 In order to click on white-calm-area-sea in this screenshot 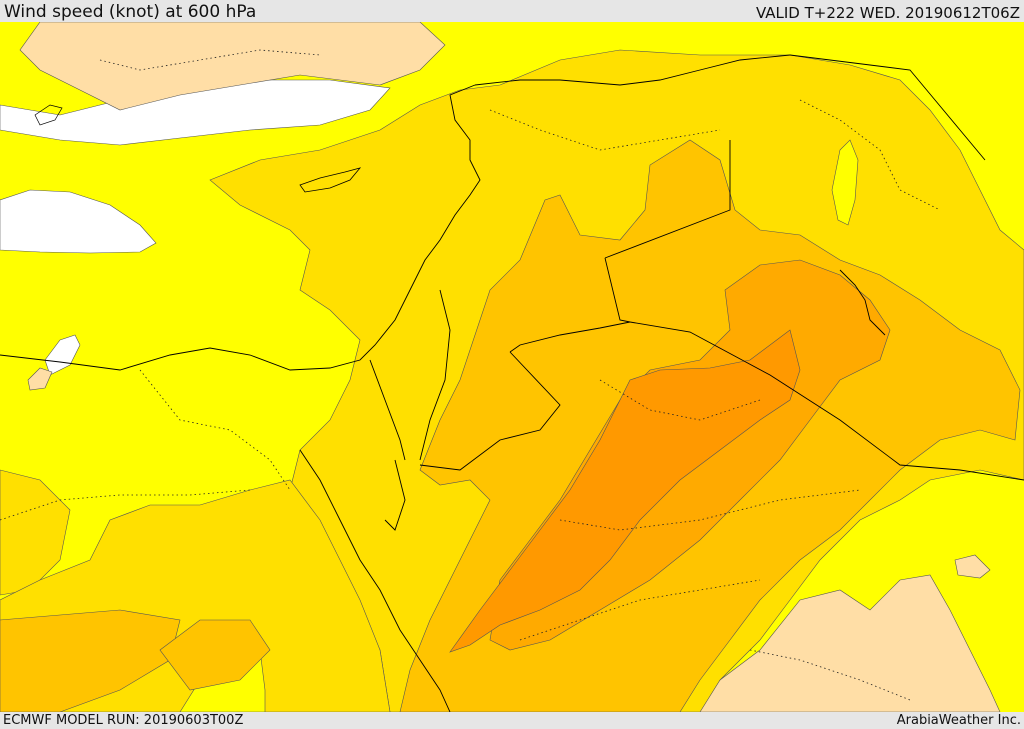, I will do `click(78, 221)`.